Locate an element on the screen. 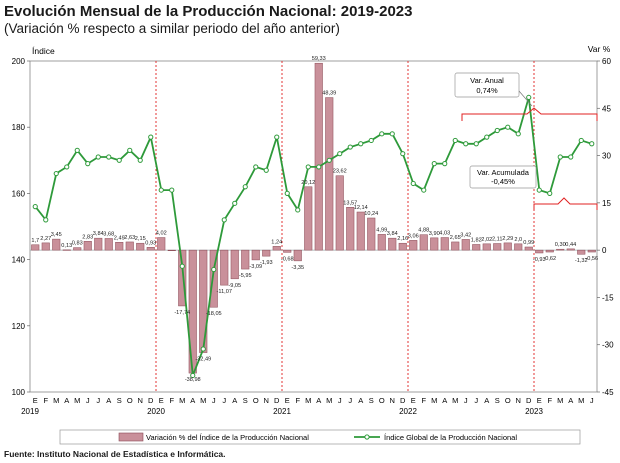  left-tick-label: 200 is located at coordinates (19, 61).